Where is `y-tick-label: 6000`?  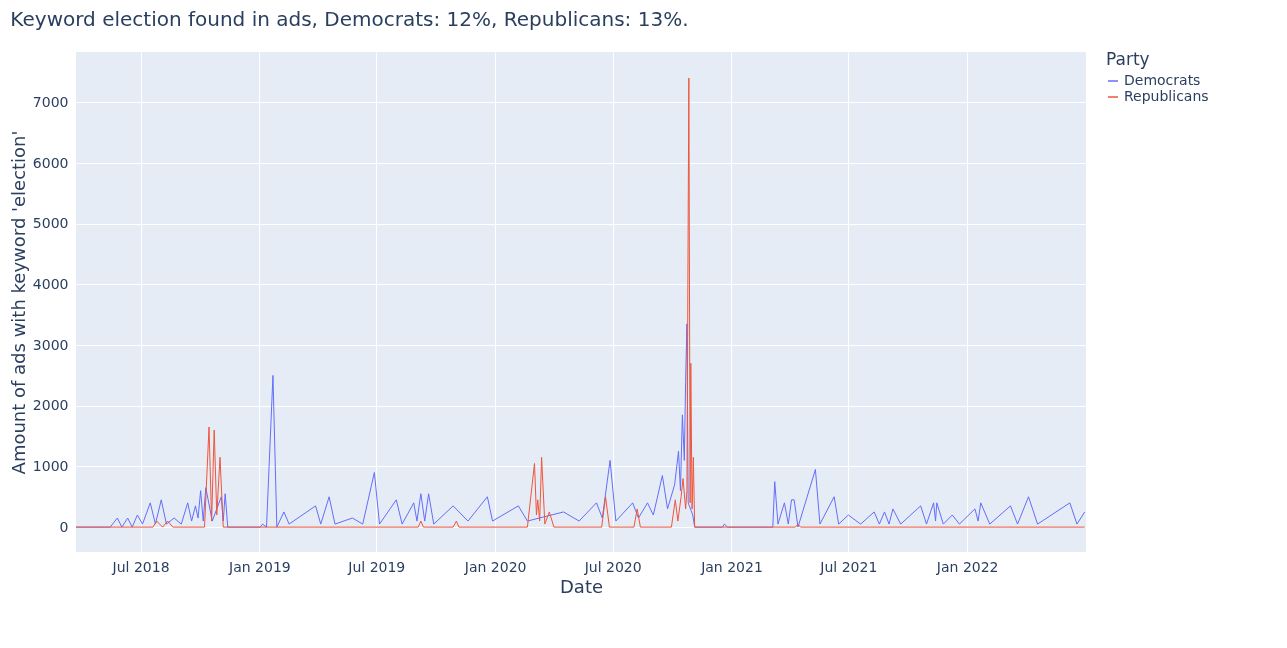 y-tick-label: 6000 is located at coordinates (50, 162).